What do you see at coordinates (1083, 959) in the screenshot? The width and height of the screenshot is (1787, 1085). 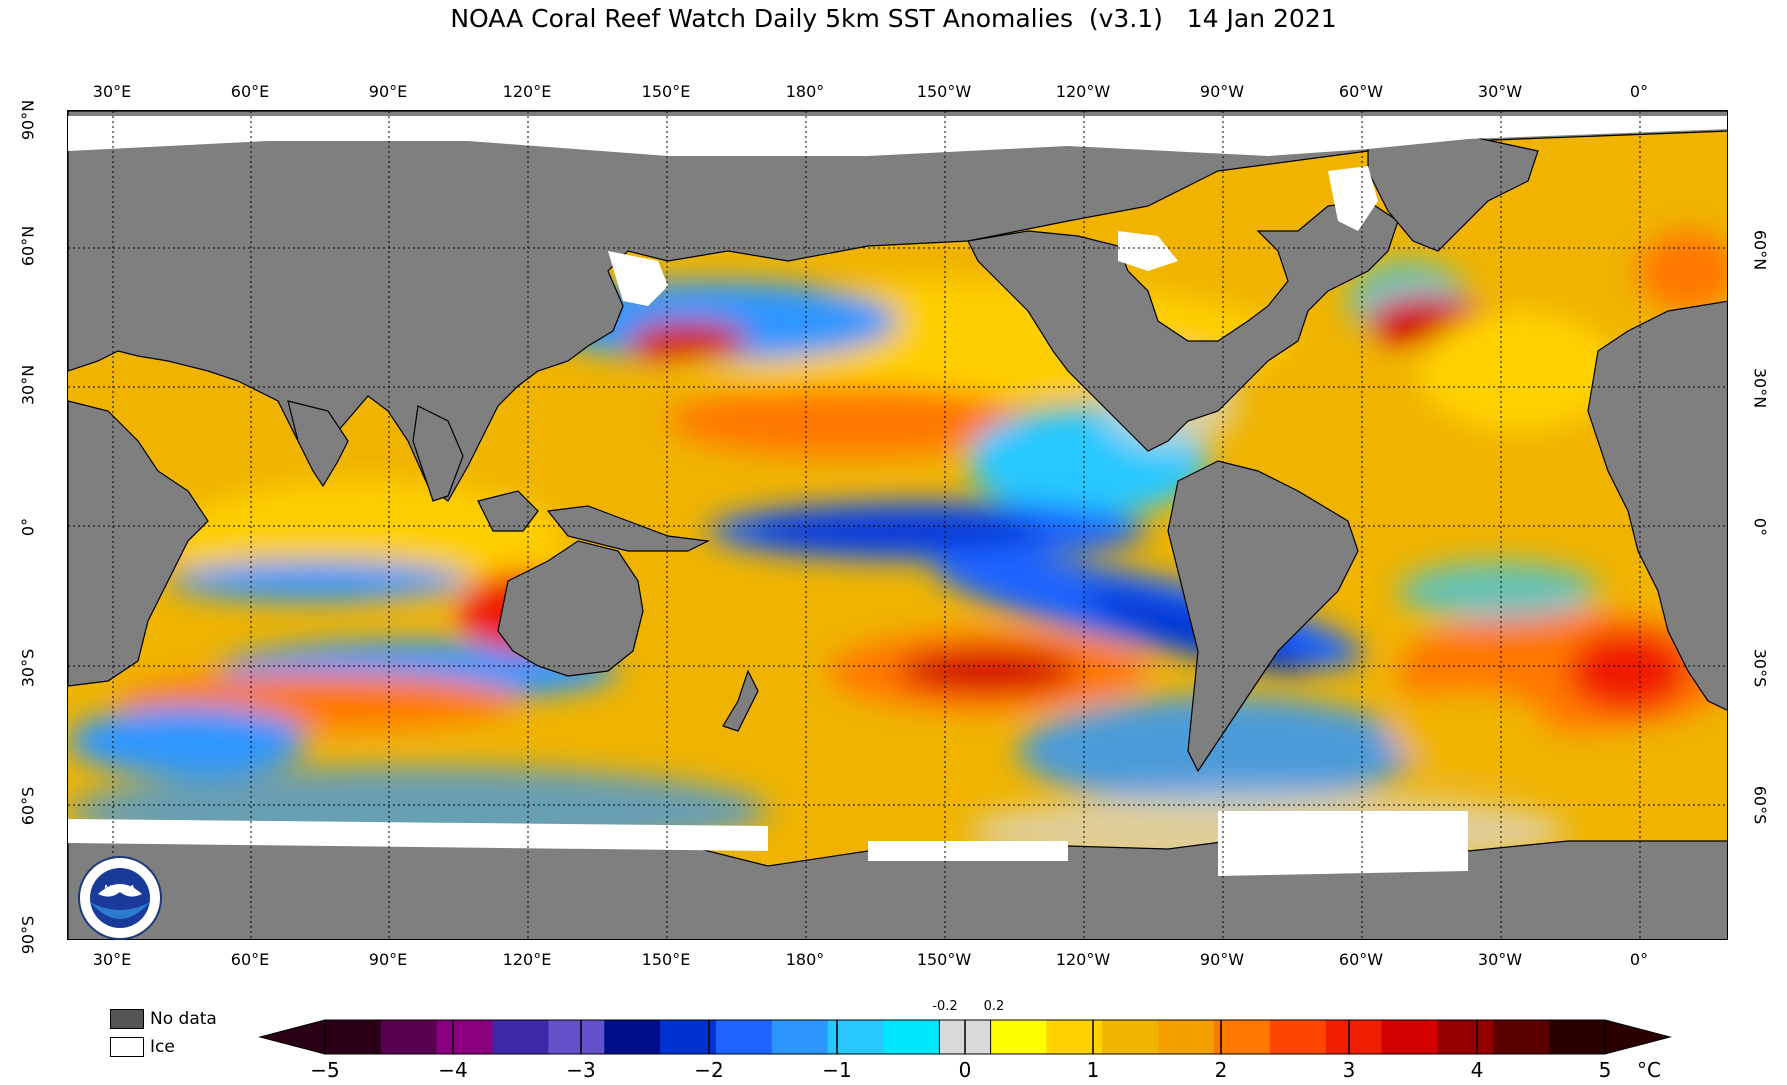 I see `lon-label-bottom-7: 120°W` at bounding box center [1083, 959].